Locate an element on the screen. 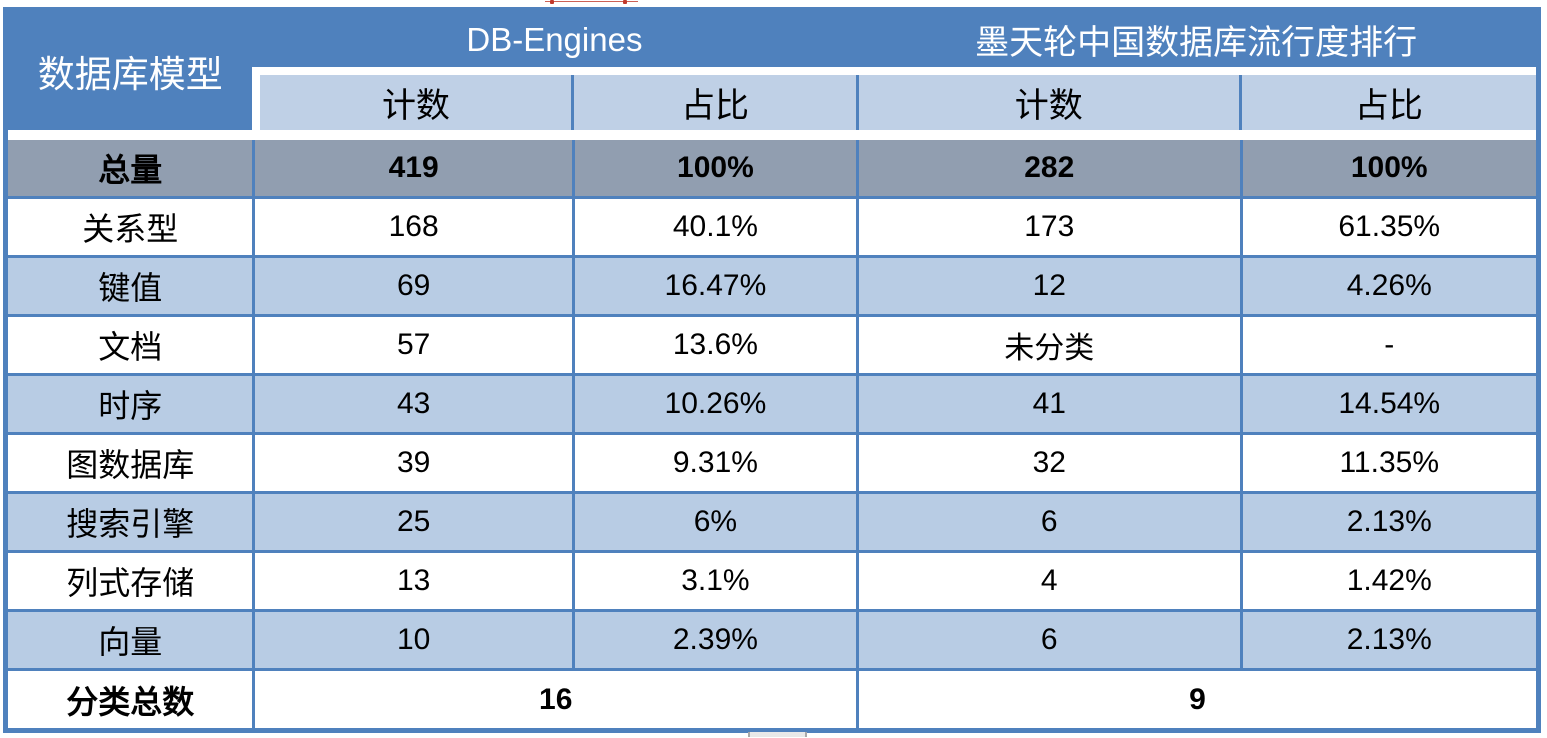 Image resolution: width=1547 pixels, height=738 pixels. table-row-5: 图数据库 39 9.31% 32 11.35% is located at coordinates (772, 461).